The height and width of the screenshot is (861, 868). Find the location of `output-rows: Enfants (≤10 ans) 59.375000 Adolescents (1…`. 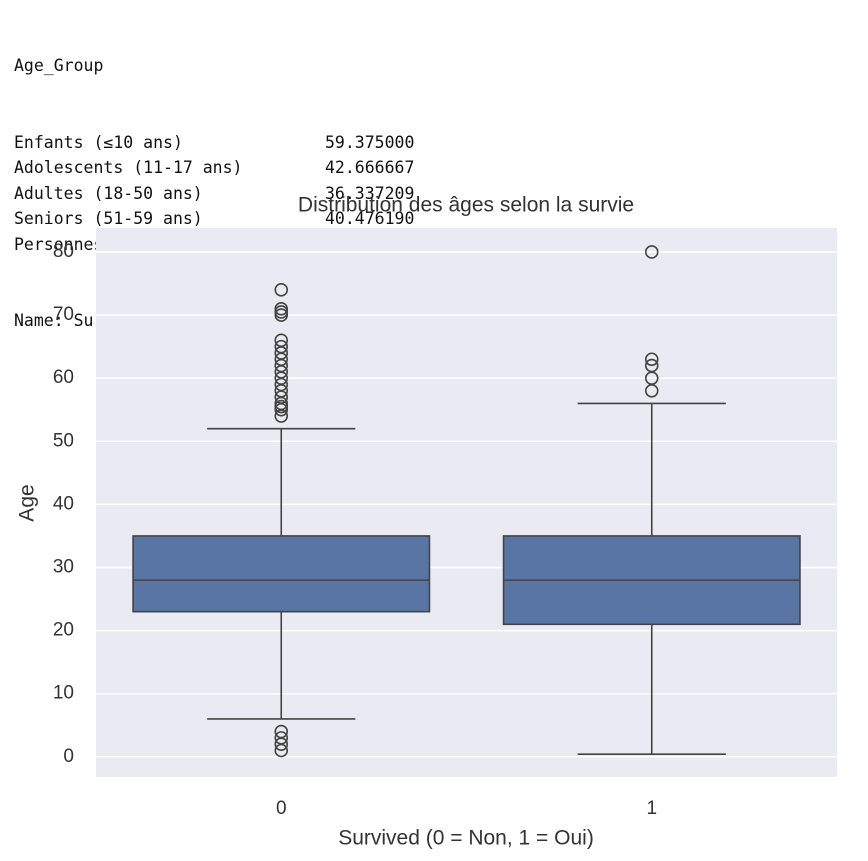

output-rows: Enfants (≤10 ans) 59.375000 Adolescents (1… is located at coordinates (214, 194).